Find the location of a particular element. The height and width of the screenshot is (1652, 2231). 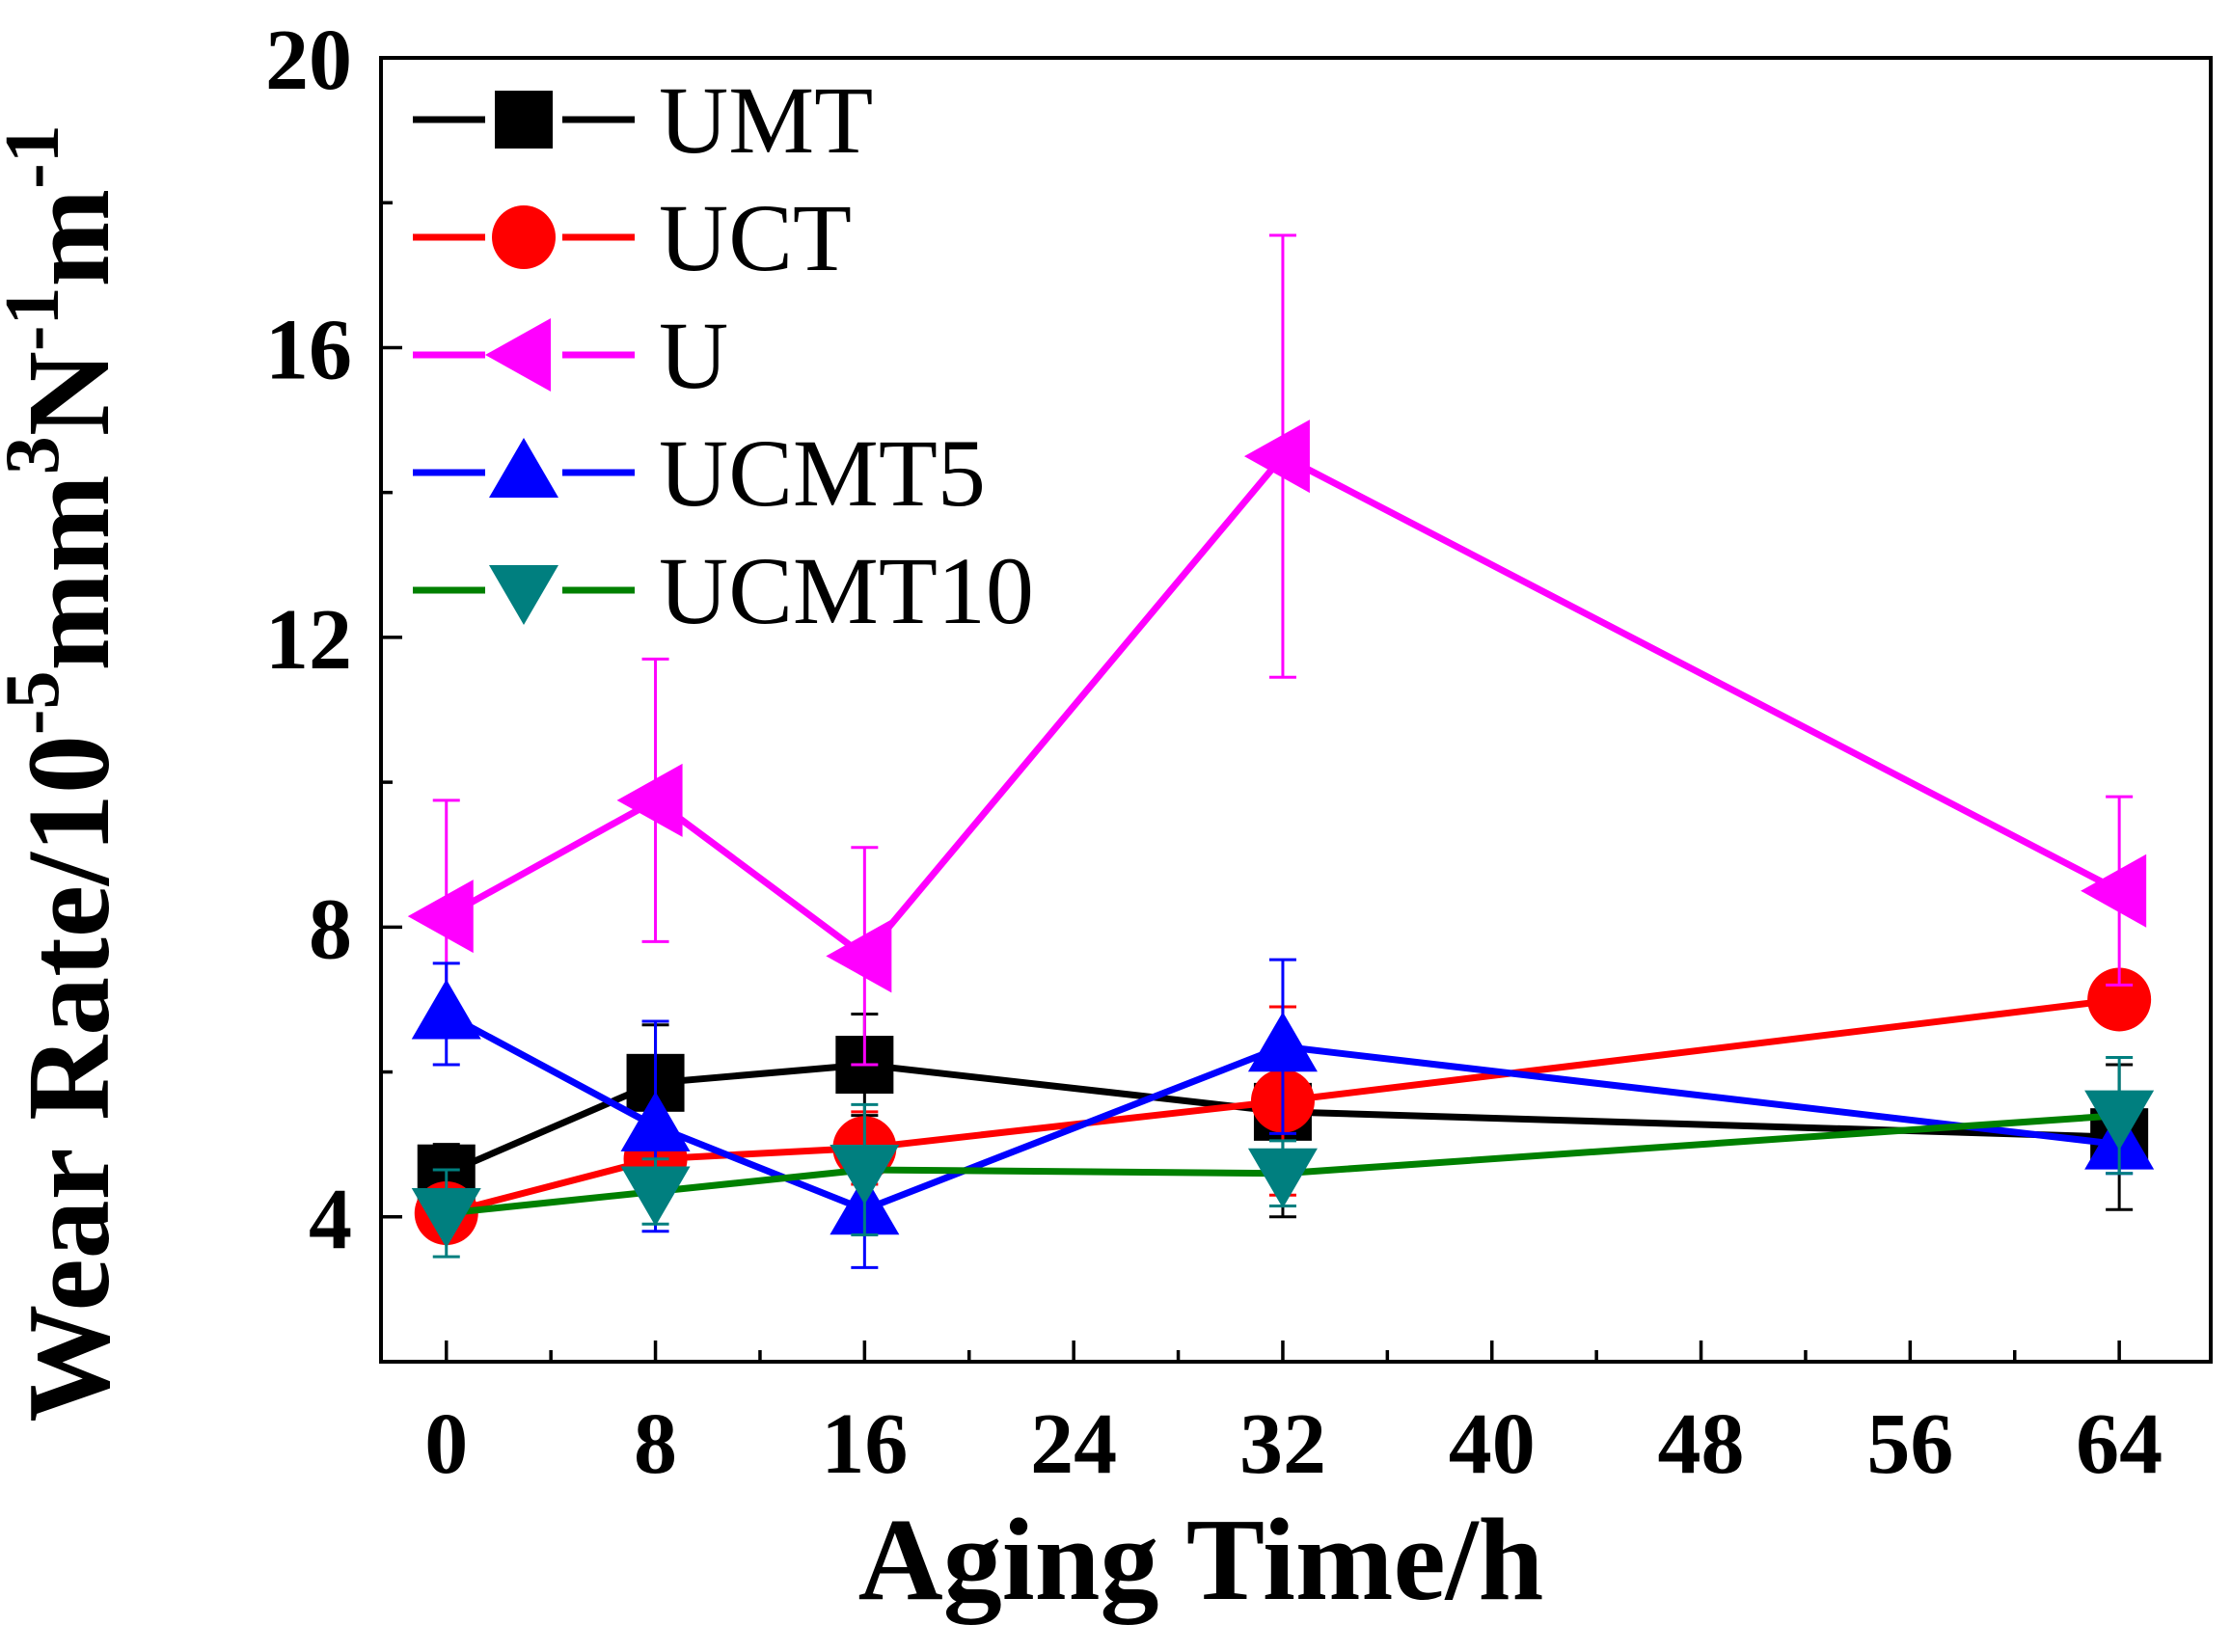

legend-marker-umt is located at coordinates (524, 120).